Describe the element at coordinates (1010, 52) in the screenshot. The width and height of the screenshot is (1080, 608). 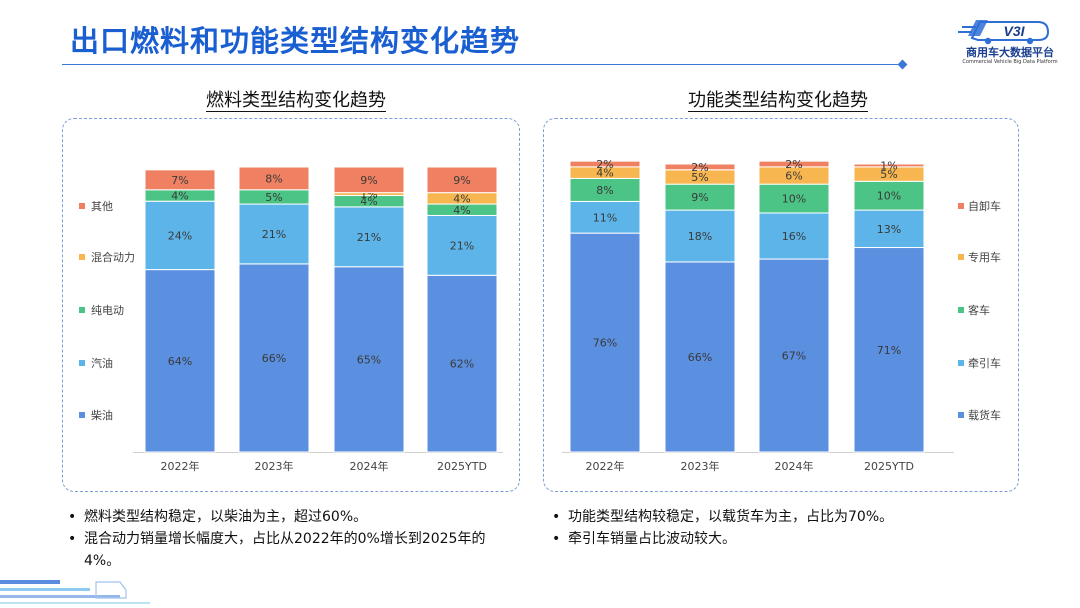
I see `logo-name: 商用车大数据平台` at that location.